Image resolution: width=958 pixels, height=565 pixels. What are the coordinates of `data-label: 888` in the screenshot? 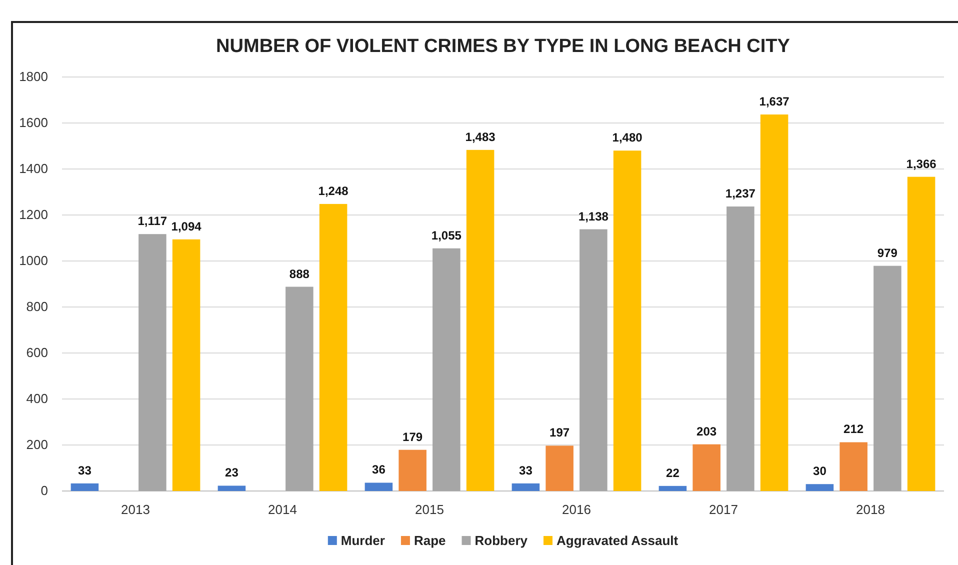 It's located at (299, 273).